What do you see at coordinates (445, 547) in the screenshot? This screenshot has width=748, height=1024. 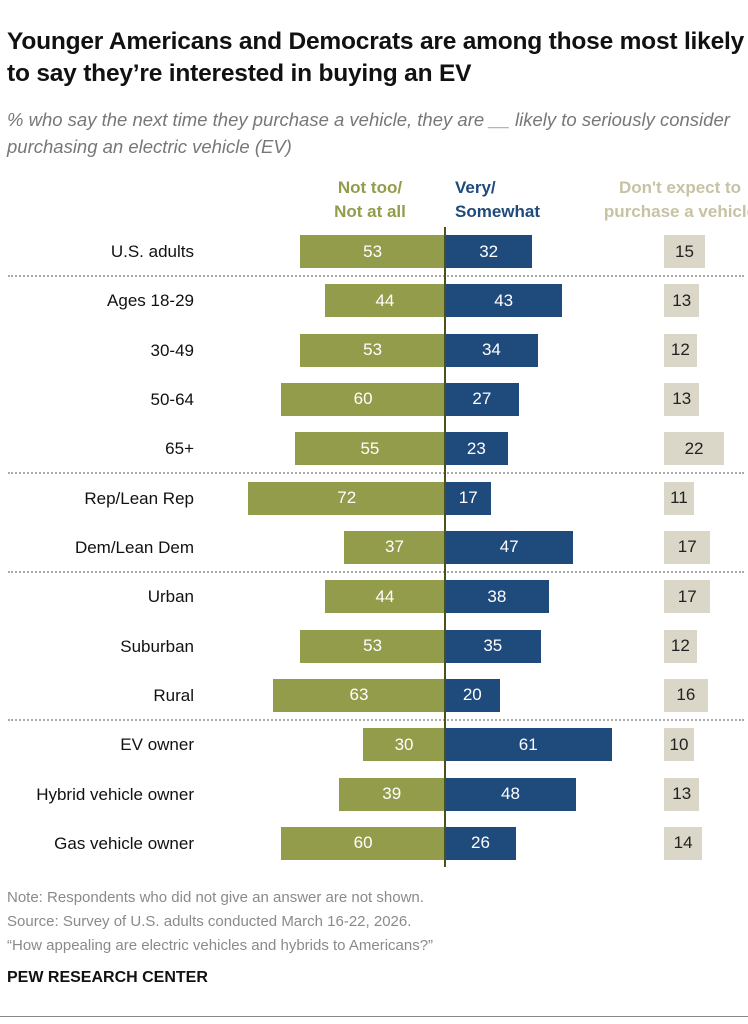 I see `zero-axis-line` at bounding box center [445, 547].